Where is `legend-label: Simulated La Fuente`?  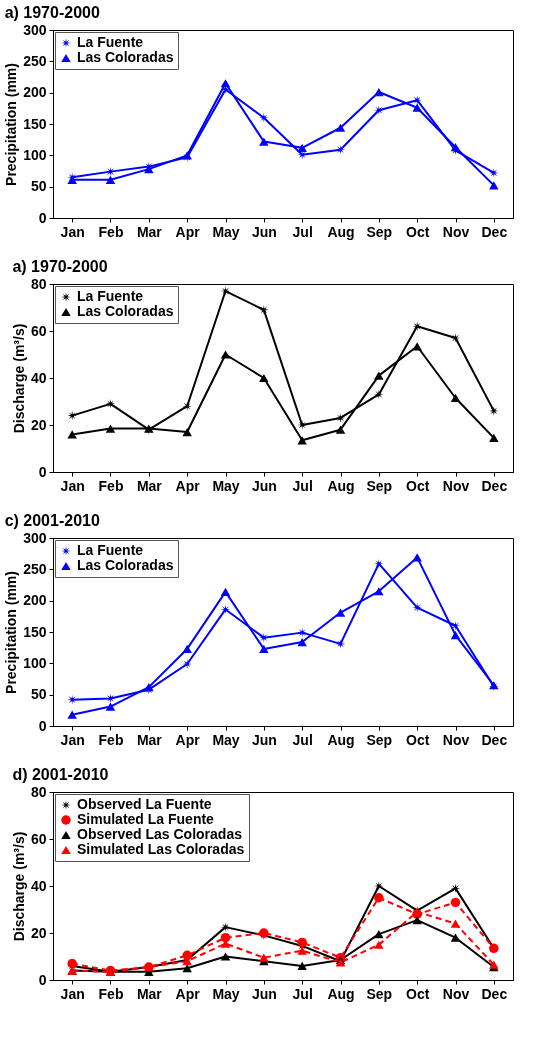 legend-label: Simulated La Fuente is located at coordinates (146, 819).